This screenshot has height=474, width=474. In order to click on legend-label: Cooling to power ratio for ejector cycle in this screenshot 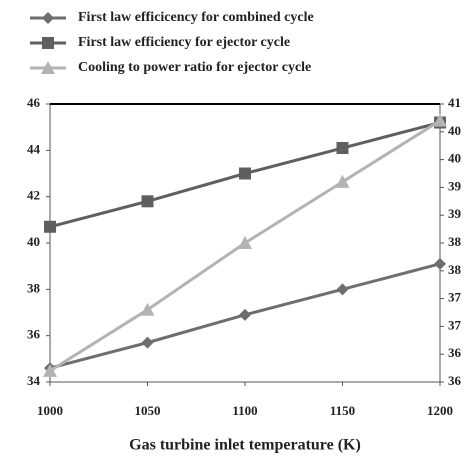, I will do `click(194, 67)`.